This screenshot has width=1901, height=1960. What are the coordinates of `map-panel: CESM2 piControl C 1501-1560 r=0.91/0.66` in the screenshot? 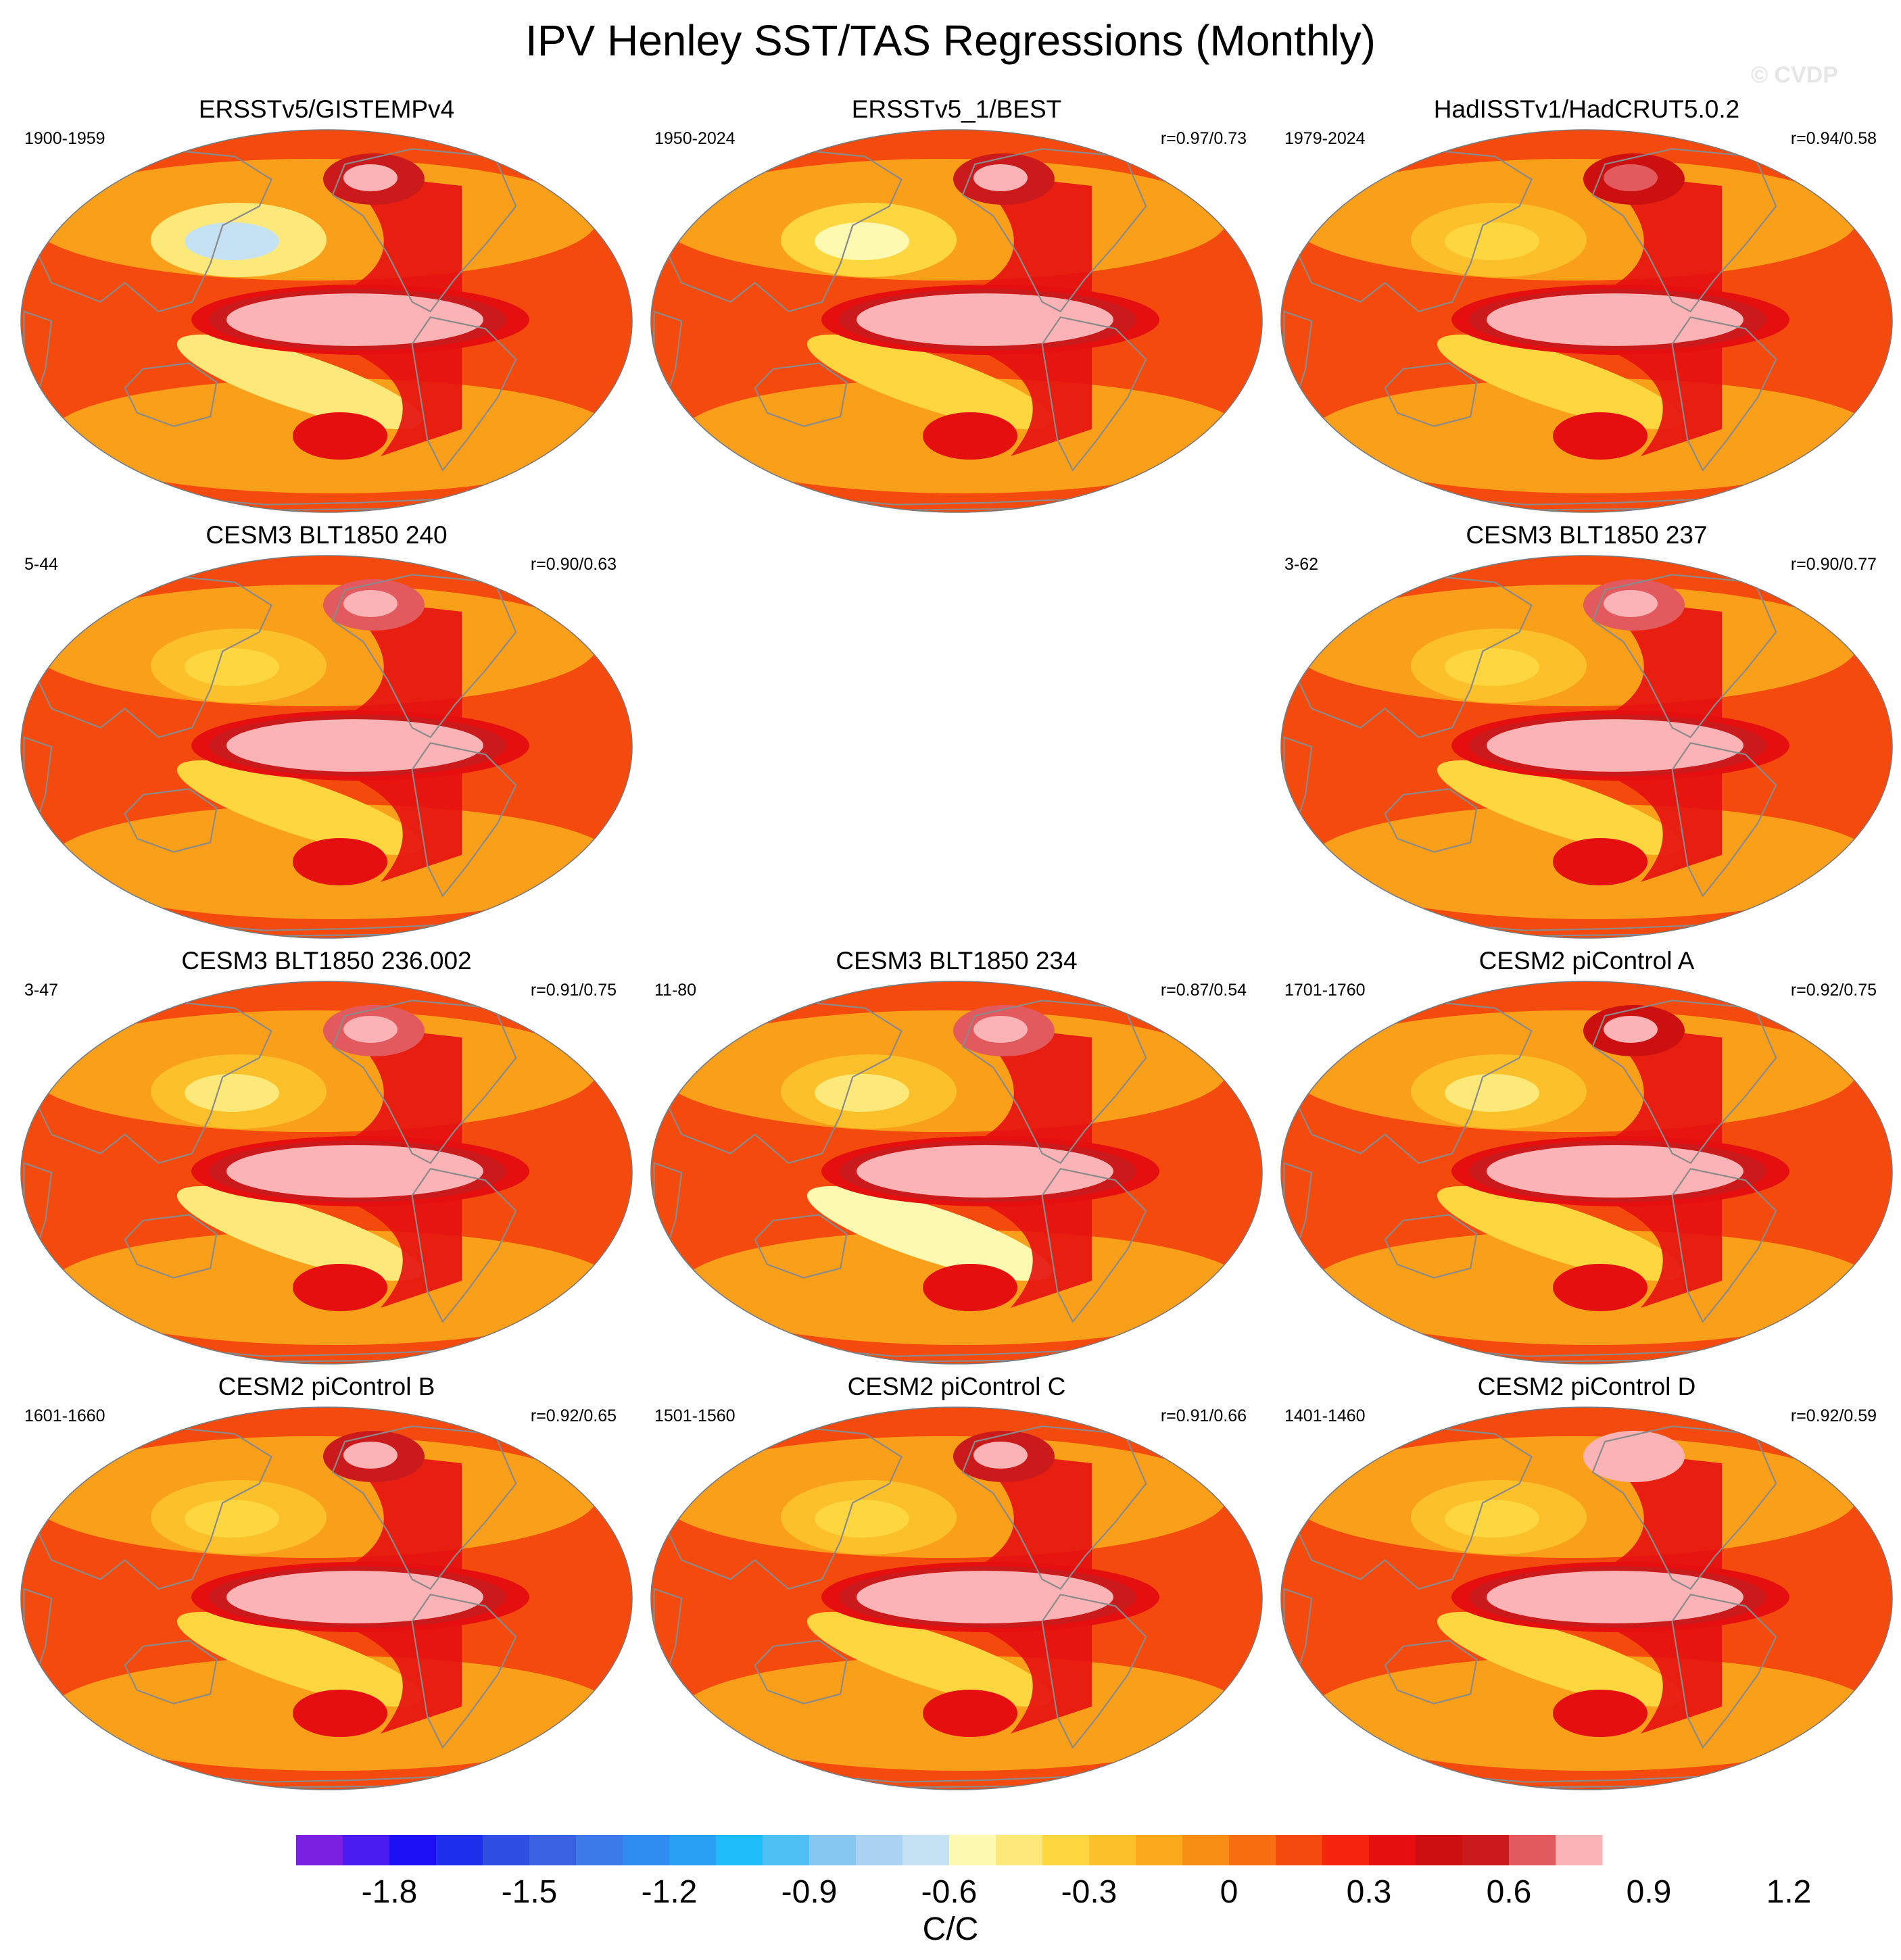 It's located at (956, 1588).